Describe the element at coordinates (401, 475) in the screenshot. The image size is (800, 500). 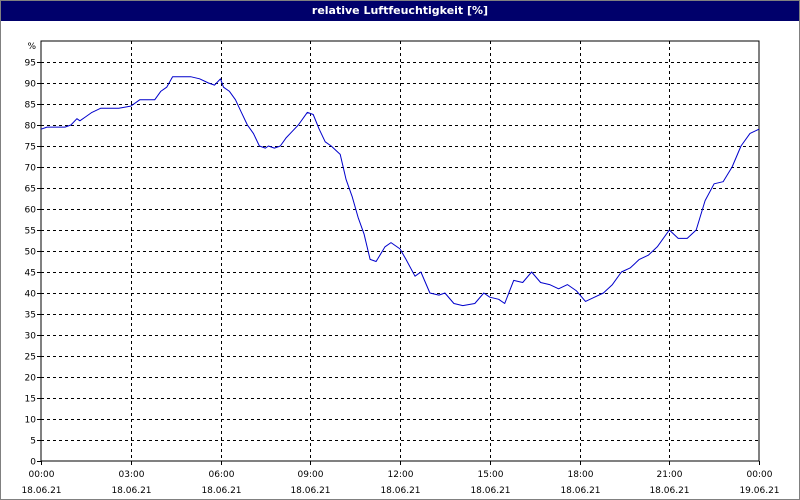
I see `x-tick-label-time: 12:00` at that location.